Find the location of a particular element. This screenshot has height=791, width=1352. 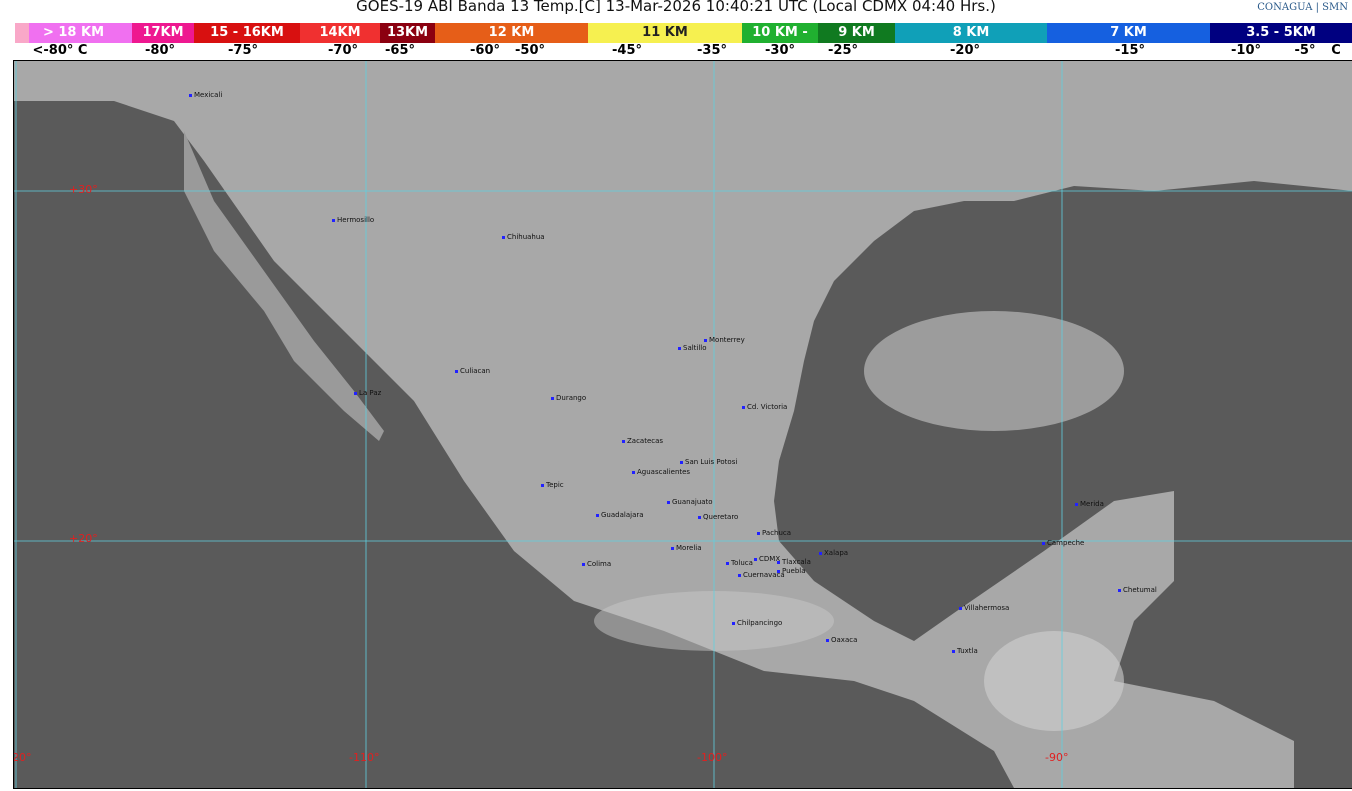

legend-segment: 17KM is located at coordinates (163, 33).